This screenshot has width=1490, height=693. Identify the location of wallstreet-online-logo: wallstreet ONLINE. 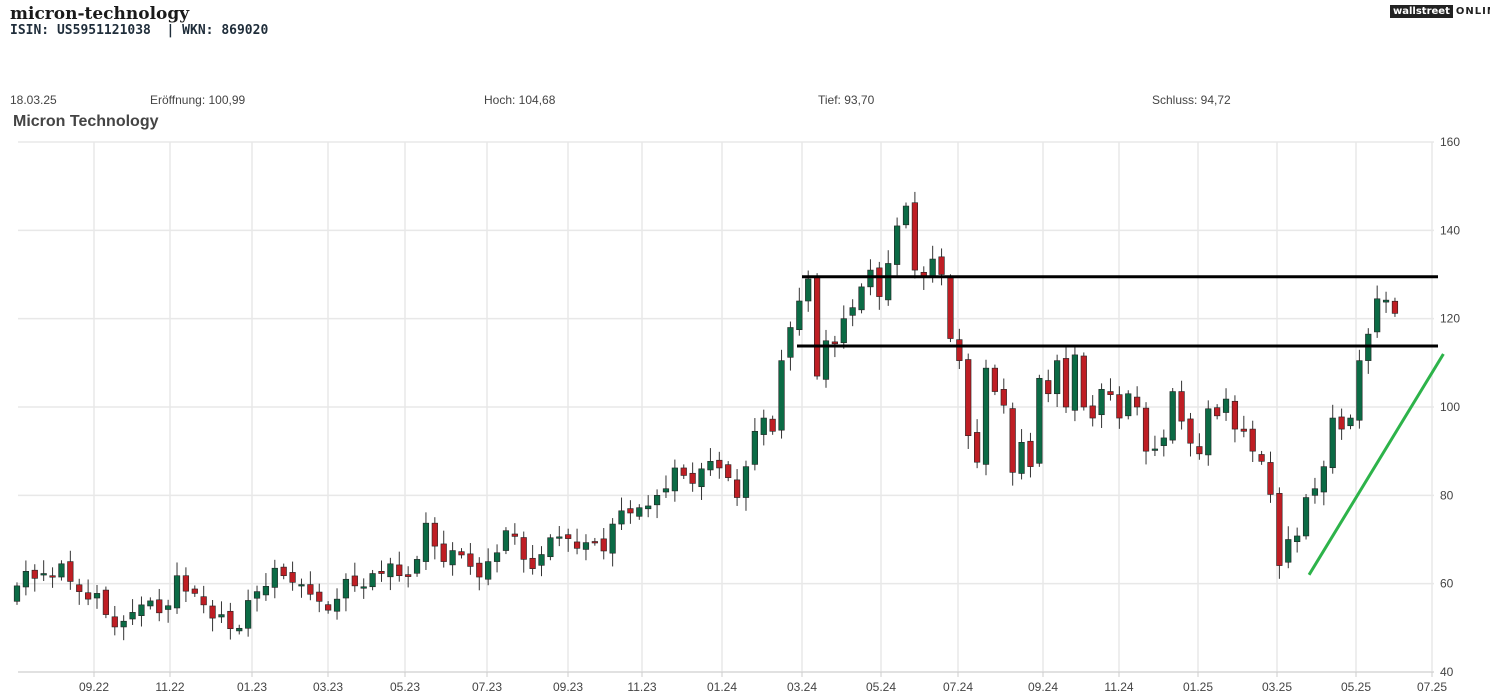
(1440, 11).